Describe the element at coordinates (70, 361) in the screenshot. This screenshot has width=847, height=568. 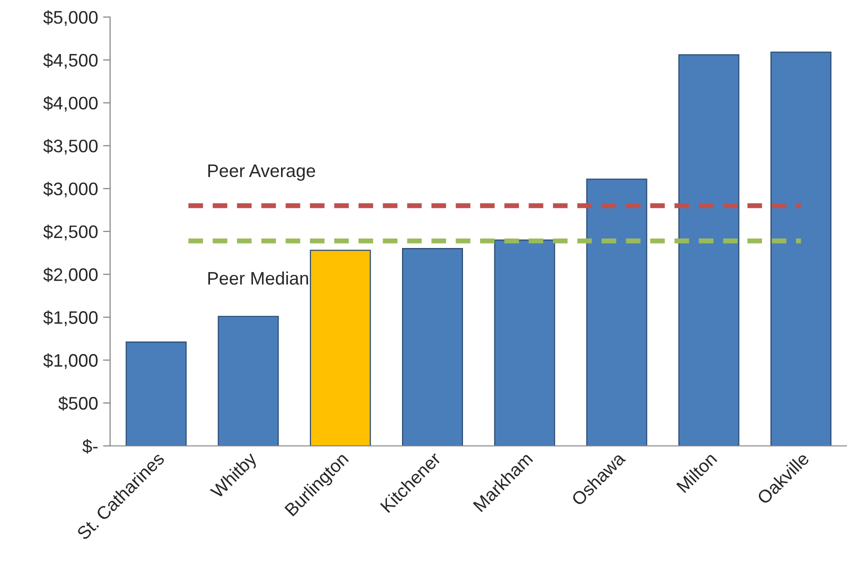
I see `y-tick-label: $1,000` at that location.